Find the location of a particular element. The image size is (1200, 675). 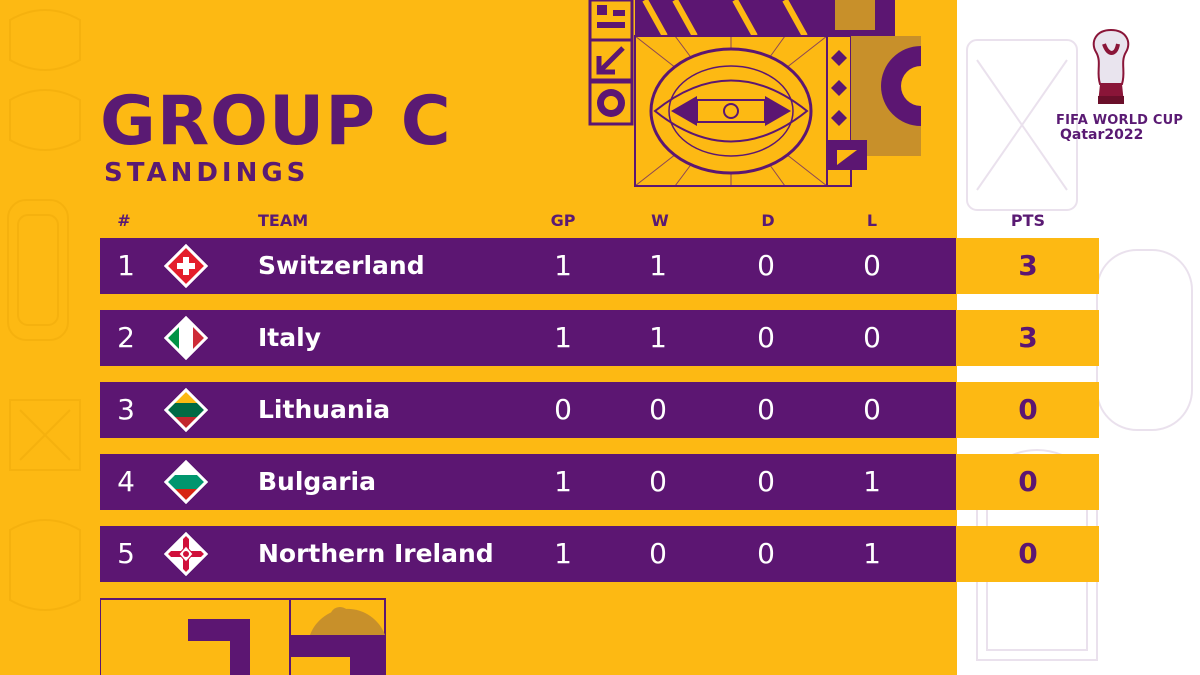

header-gp: GP is located at coordinates (563, 220).